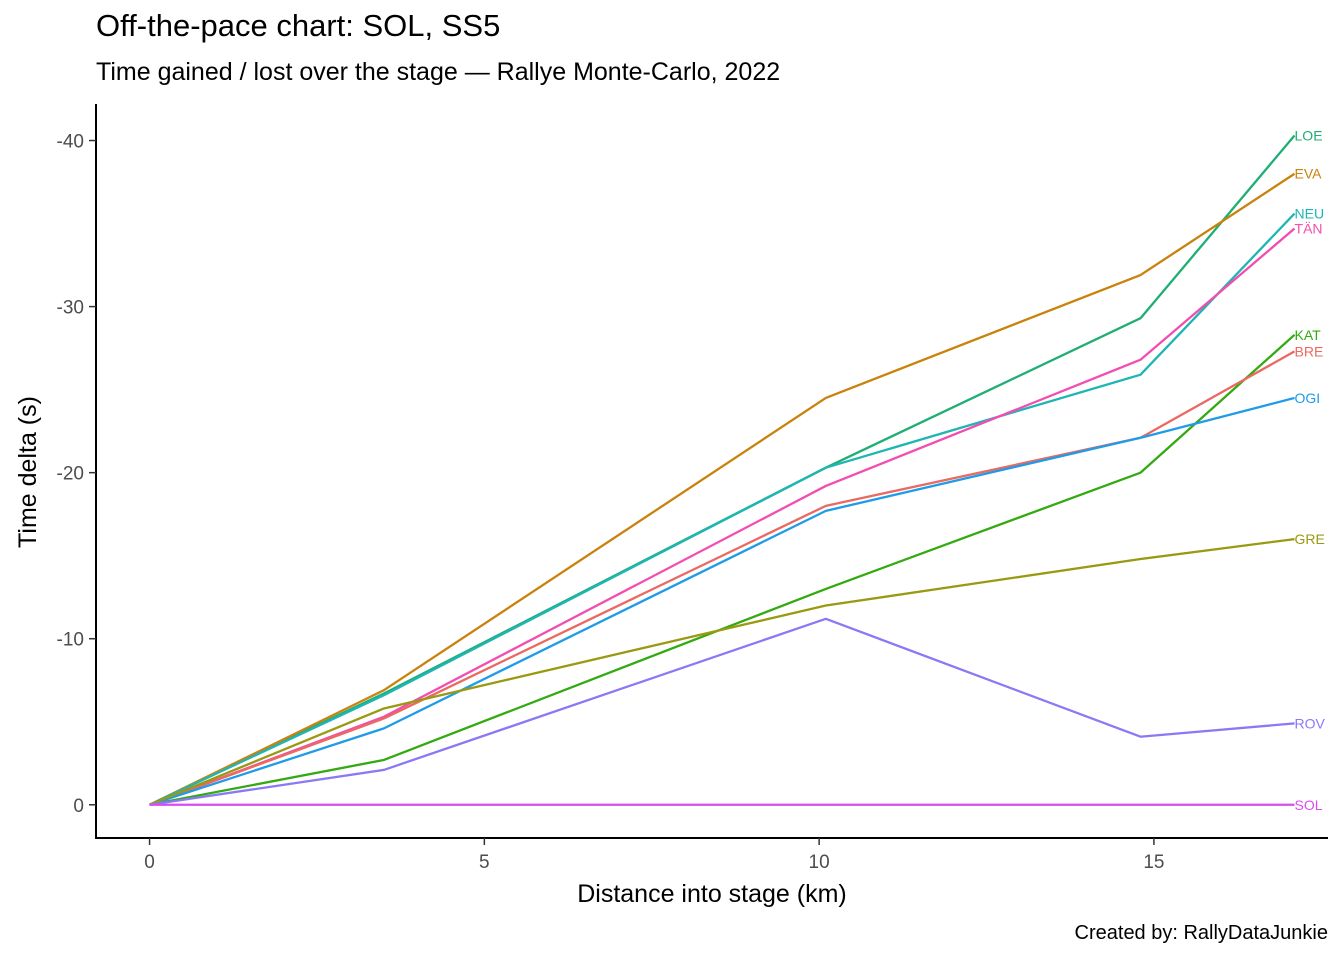 The width and height of the screenshot is (1344, 960). I want to click on y-tick-label: 0, so click(78, 806).